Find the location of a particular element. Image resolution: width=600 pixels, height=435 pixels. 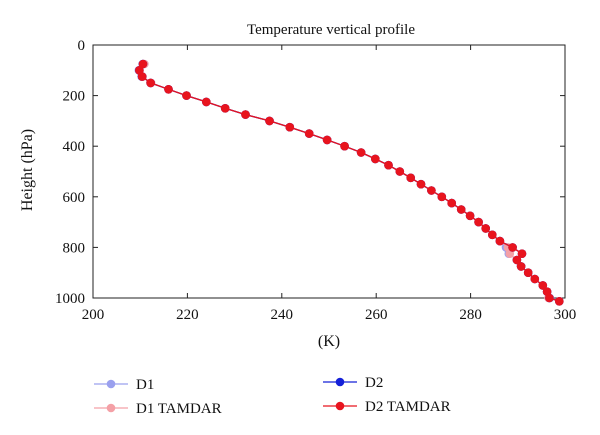

legend-item: D1 TAMDAR is located at coordinates (158, 409).